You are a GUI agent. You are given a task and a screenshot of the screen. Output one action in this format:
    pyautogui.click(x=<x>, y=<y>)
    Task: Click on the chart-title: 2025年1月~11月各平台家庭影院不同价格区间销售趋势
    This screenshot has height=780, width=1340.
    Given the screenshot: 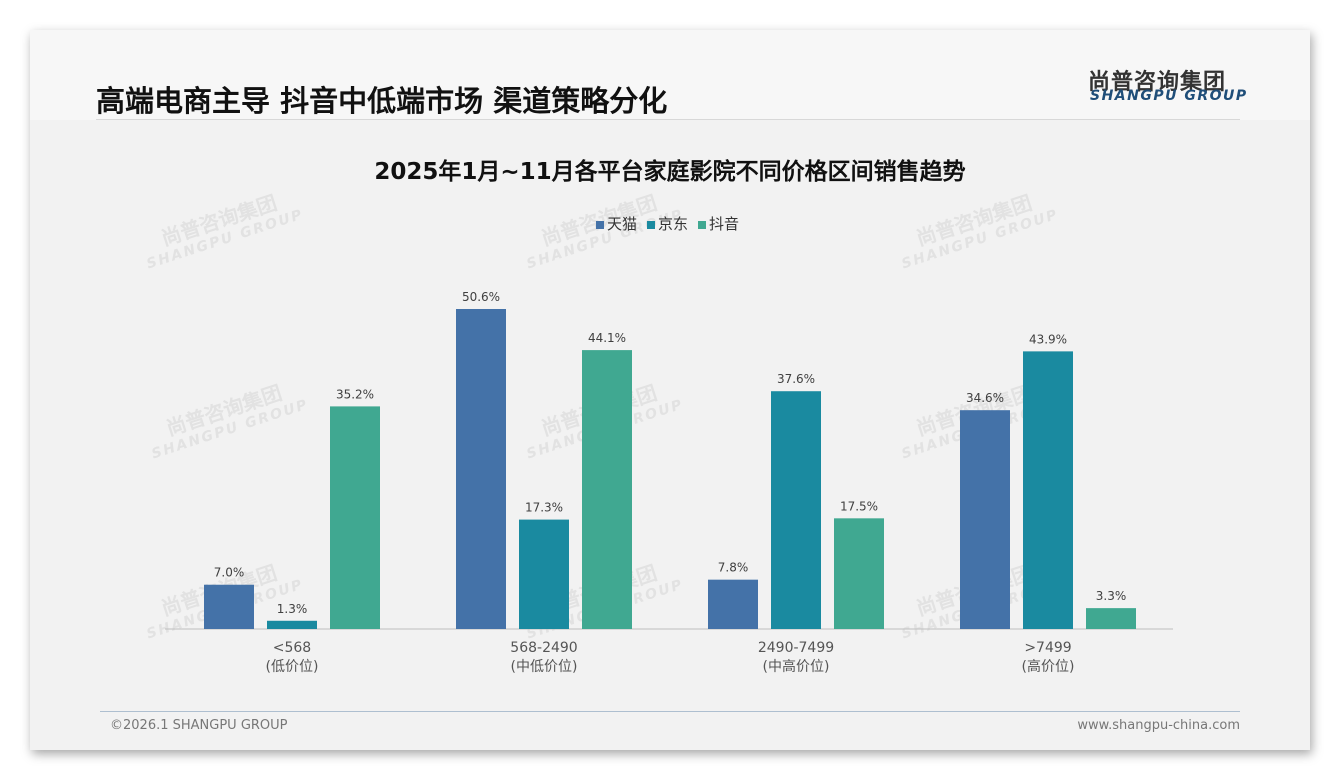 What is the action you would take?
    pyautogui.click(x=670, y=172)
    